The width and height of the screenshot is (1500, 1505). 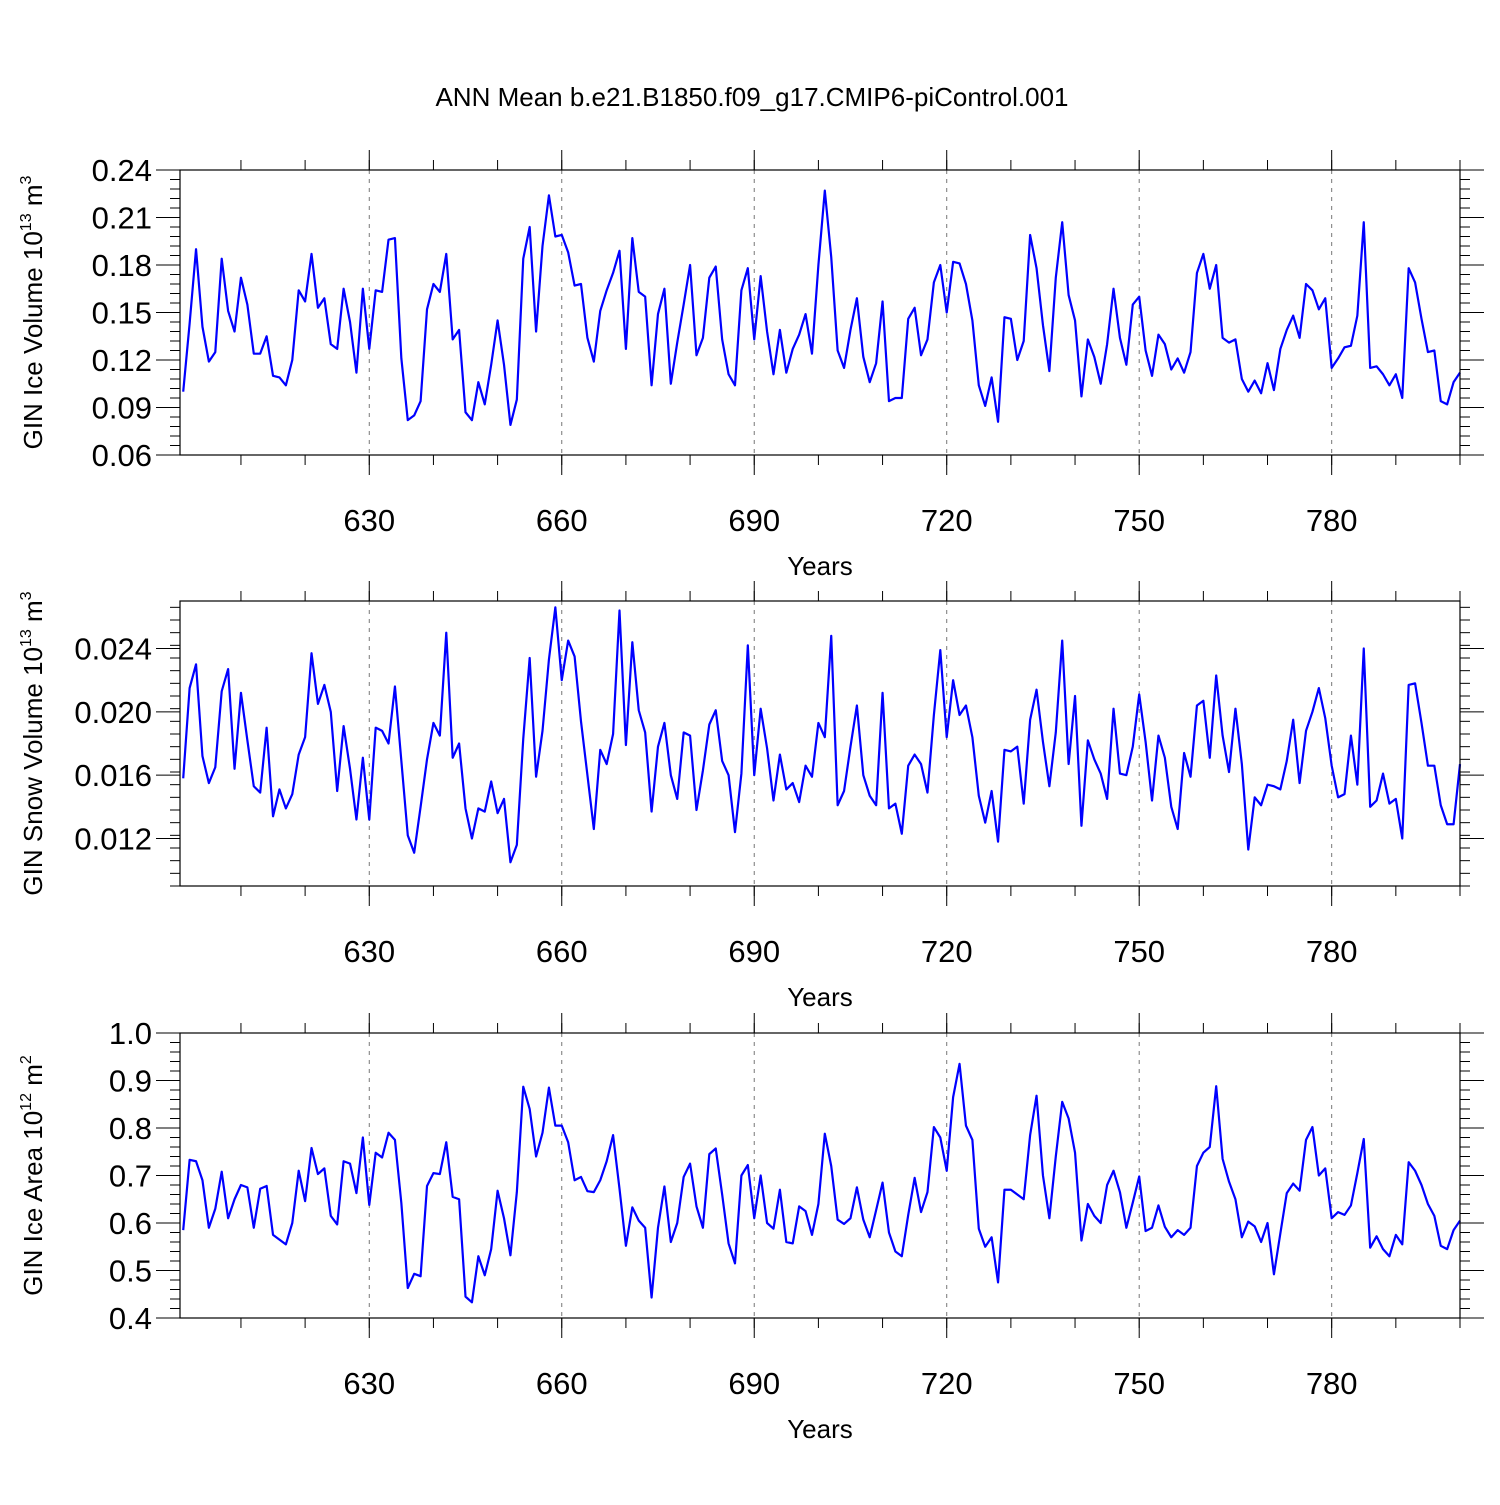 I want to click on ice-area-series-line, so click(x=821, y=1183).